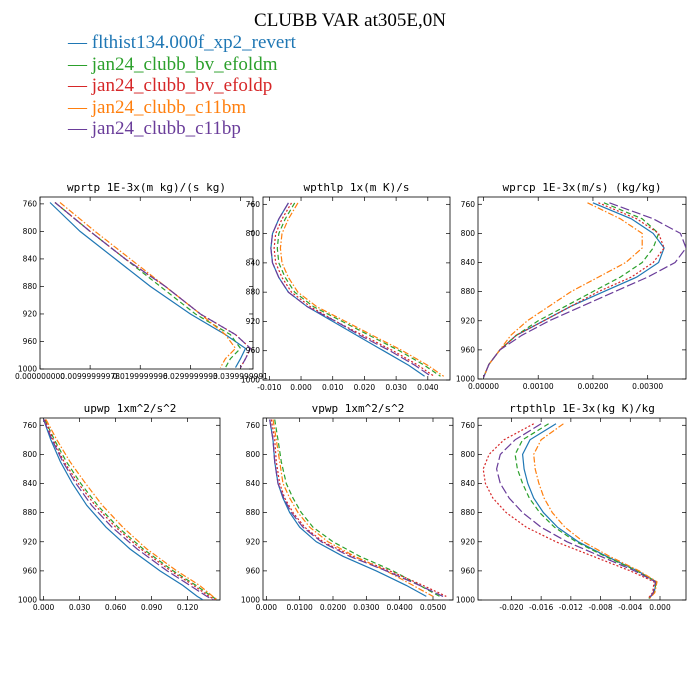 The height and width of the screenshot is (700, 700). Describe the element at coordinates (116, 607) in the screenshot. I see `x-tick-label: 0.060` at that location.